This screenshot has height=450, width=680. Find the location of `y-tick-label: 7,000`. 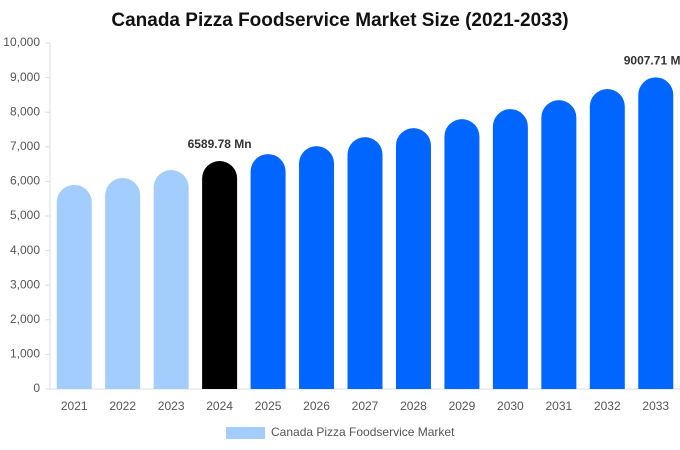

y-tick-label: 7,000 is located at coordinates (25, 146).